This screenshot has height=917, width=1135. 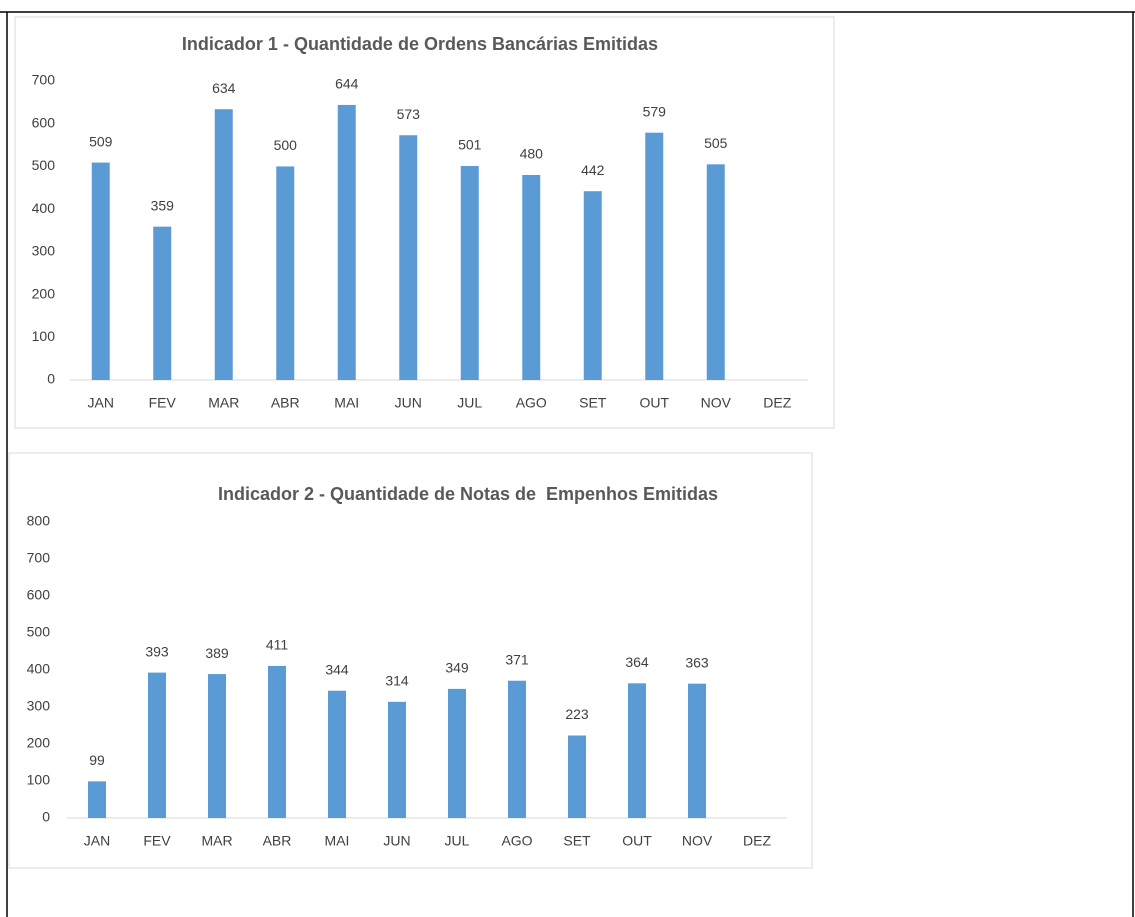 What do you see at coordinates (532, 154) in the screenshot?
I see `data-label: 480` at bounding box center [532, 154].